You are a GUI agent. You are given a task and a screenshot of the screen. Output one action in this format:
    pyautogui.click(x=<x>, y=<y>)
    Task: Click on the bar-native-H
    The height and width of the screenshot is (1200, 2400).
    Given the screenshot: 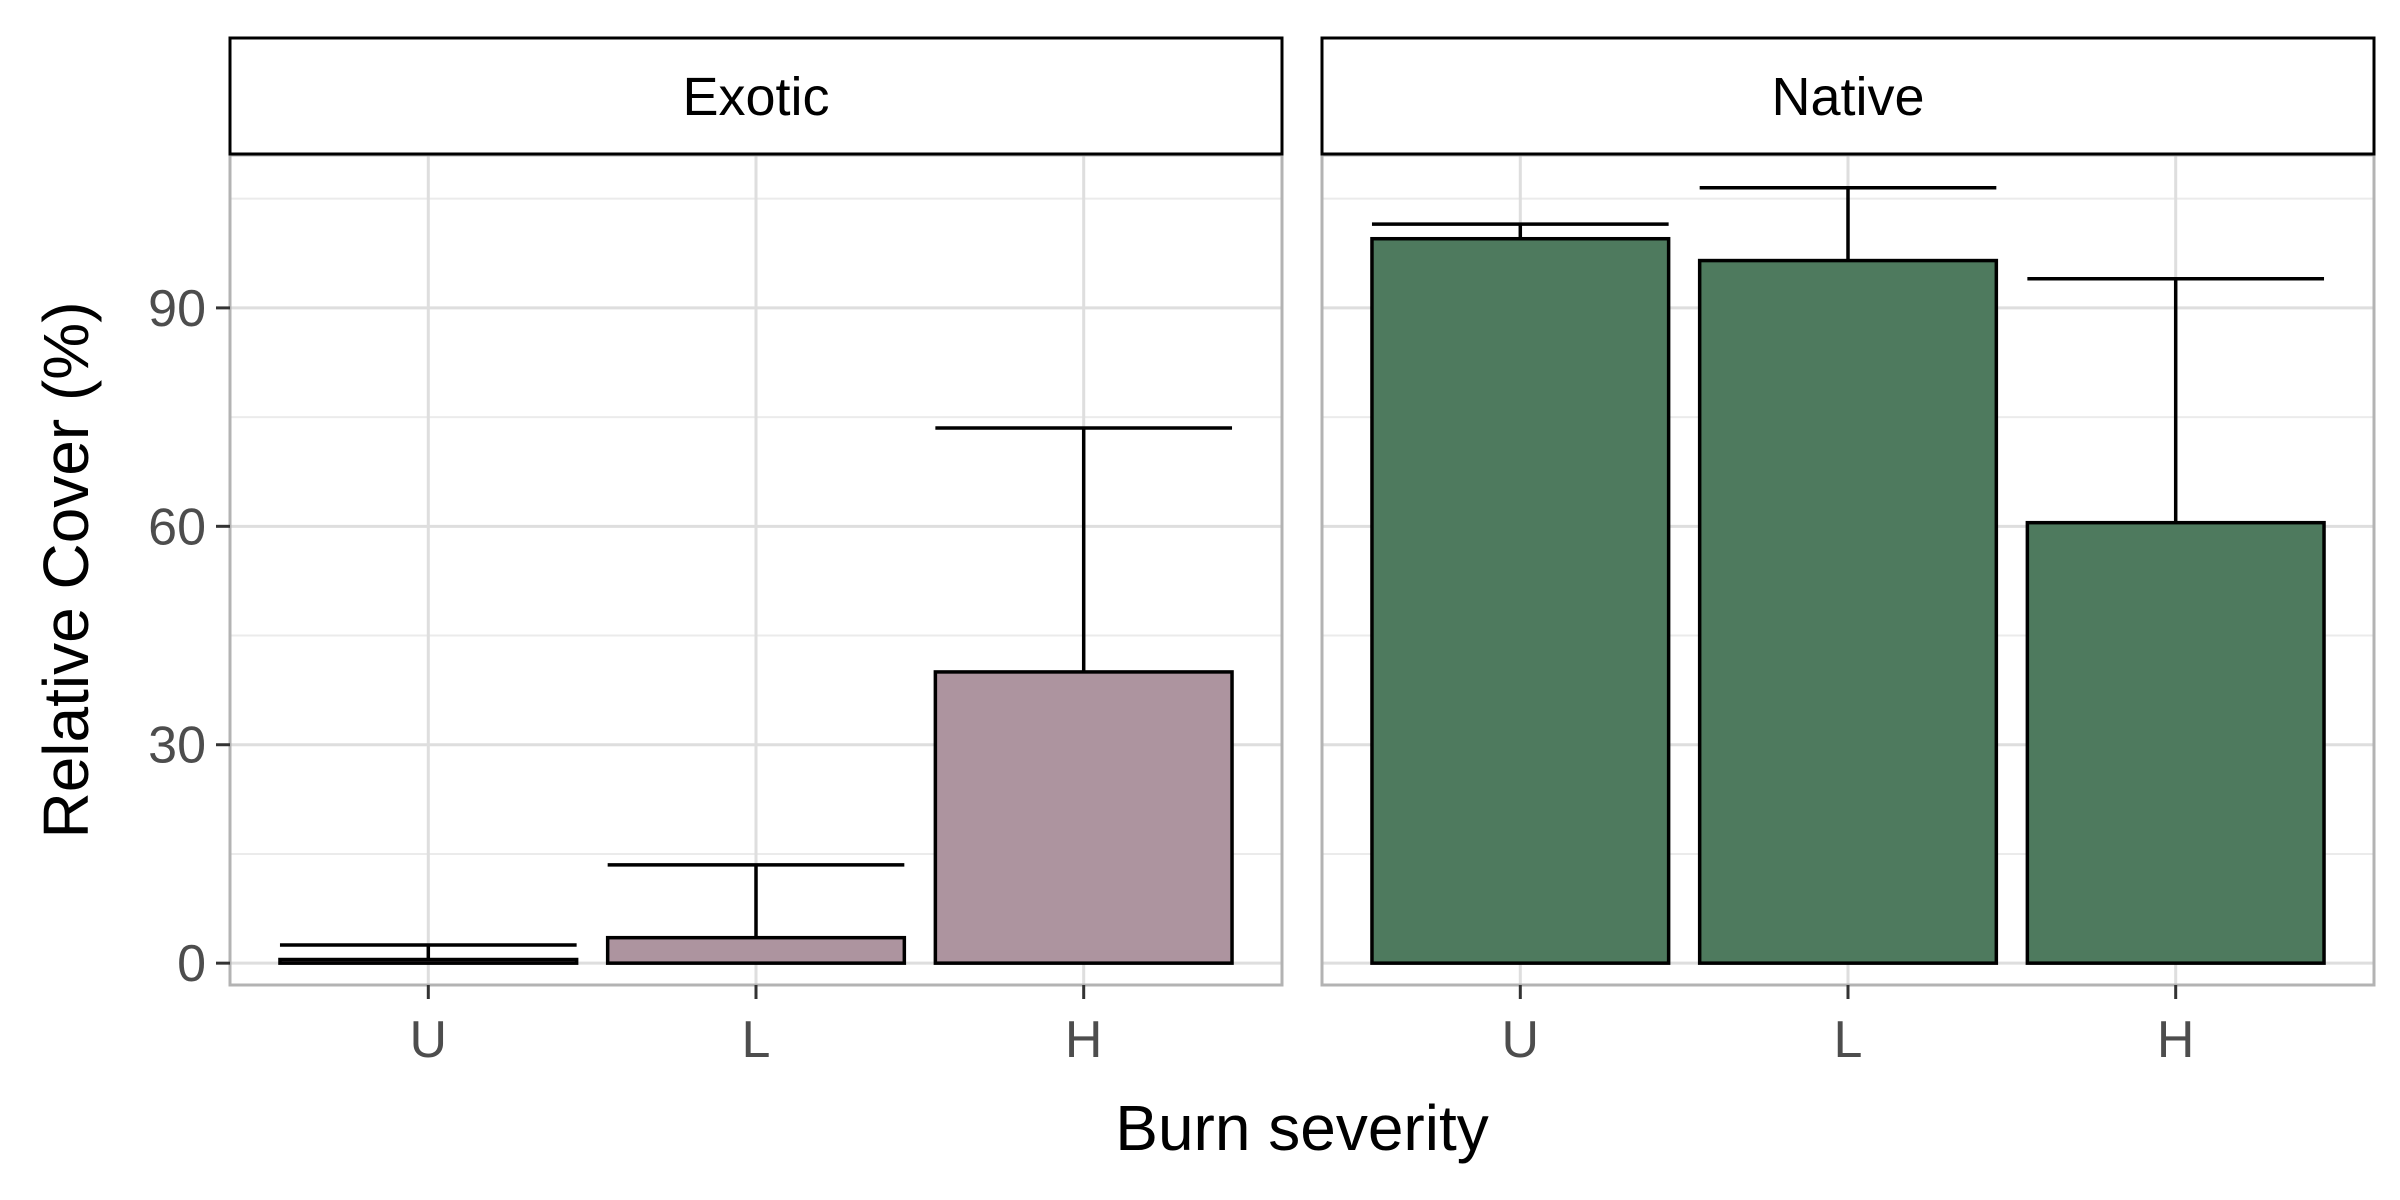 What is the action you would take?
    pyautogui.click(x=2175, y=742)
    